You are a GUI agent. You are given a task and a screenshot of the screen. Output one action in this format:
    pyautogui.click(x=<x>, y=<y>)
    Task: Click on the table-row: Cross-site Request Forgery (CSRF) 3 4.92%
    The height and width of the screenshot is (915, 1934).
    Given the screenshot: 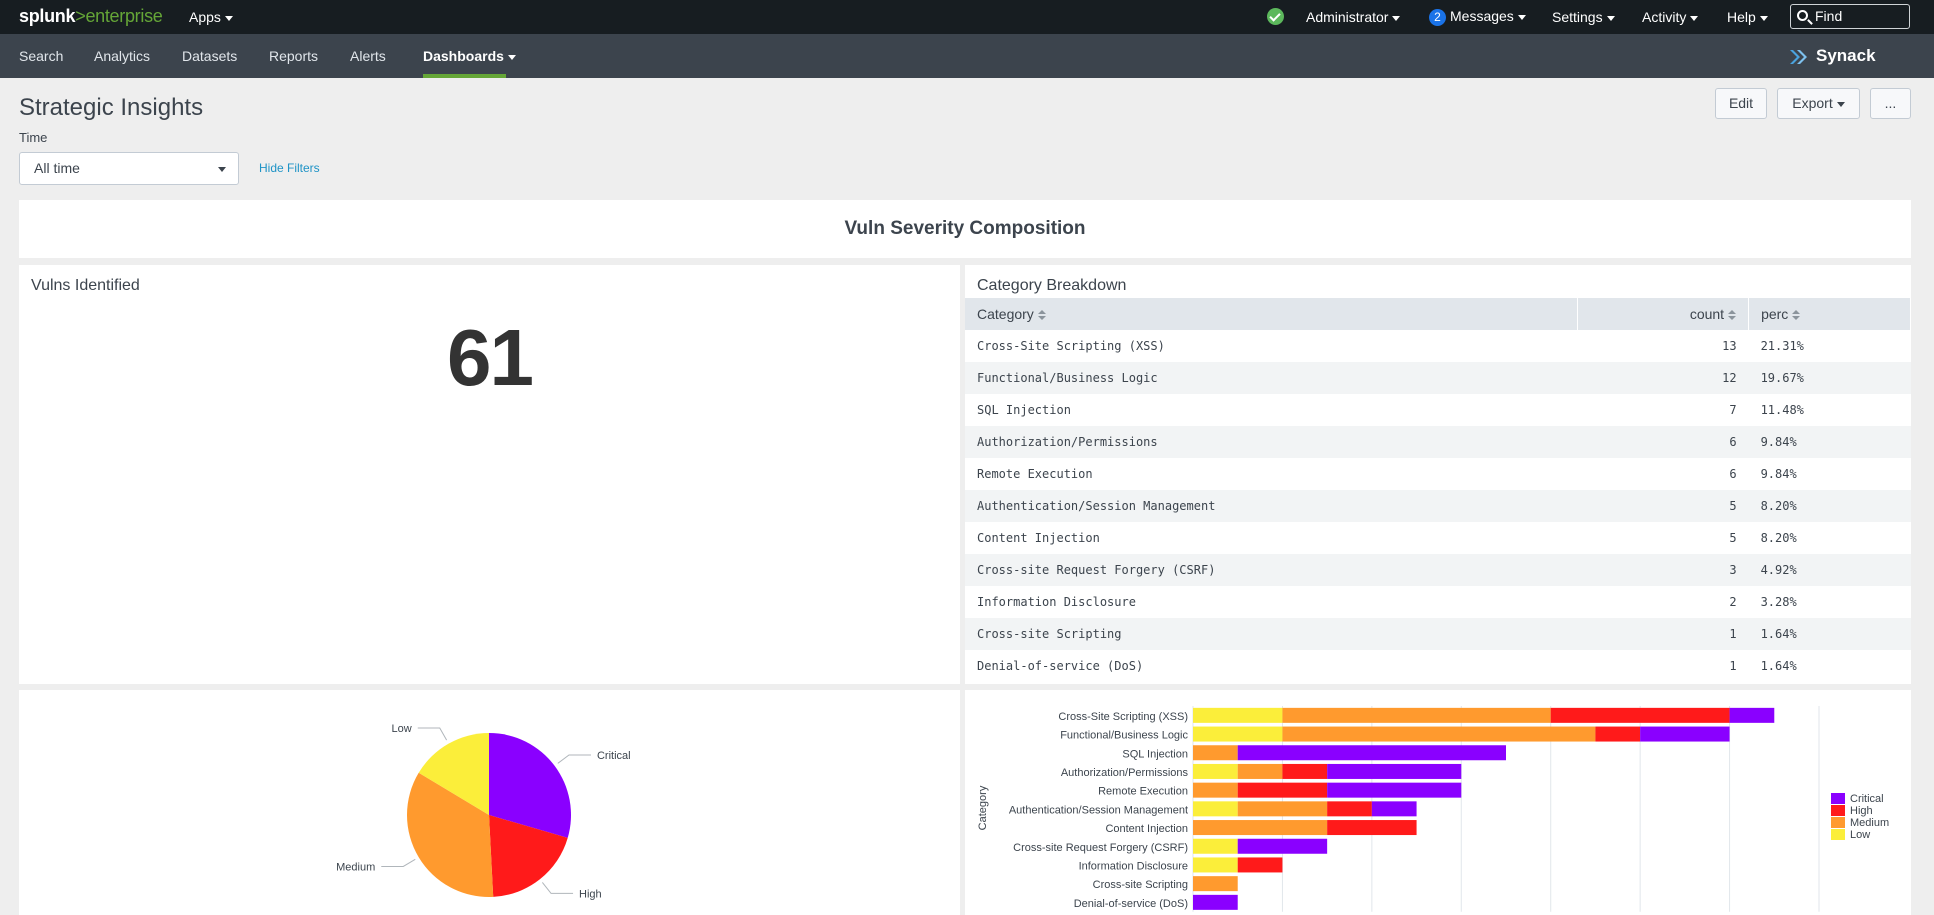 What is the action you would take?
    pyautogui.click(x=1438, y=570)
    